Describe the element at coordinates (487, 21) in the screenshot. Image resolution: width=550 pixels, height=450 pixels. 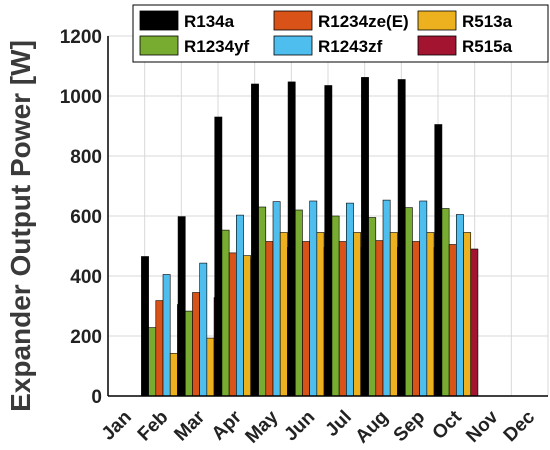
I see `legend-label: R513a` at that location.